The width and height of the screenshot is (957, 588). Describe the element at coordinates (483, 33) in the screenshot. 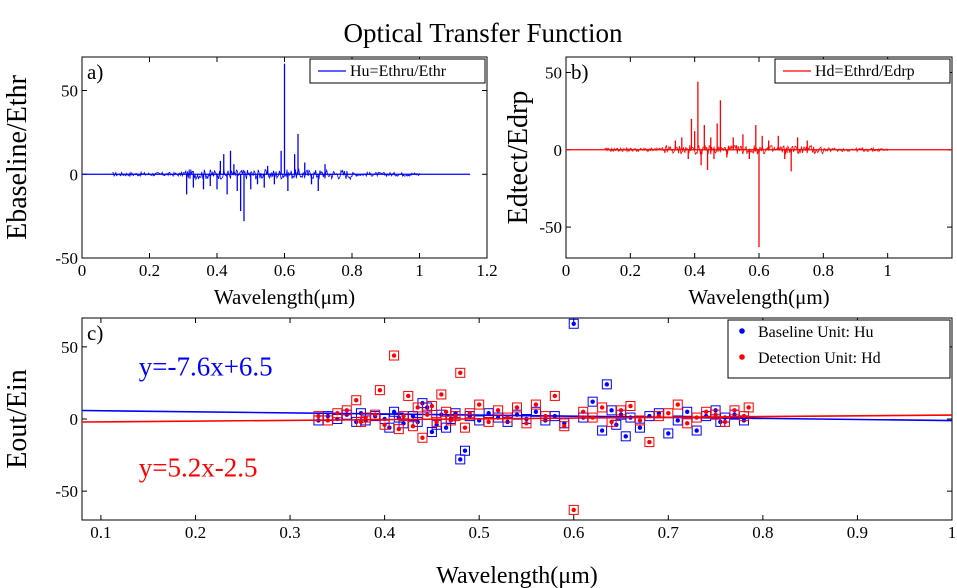

I see `figure-title: Optical Transfer Function` at that location.